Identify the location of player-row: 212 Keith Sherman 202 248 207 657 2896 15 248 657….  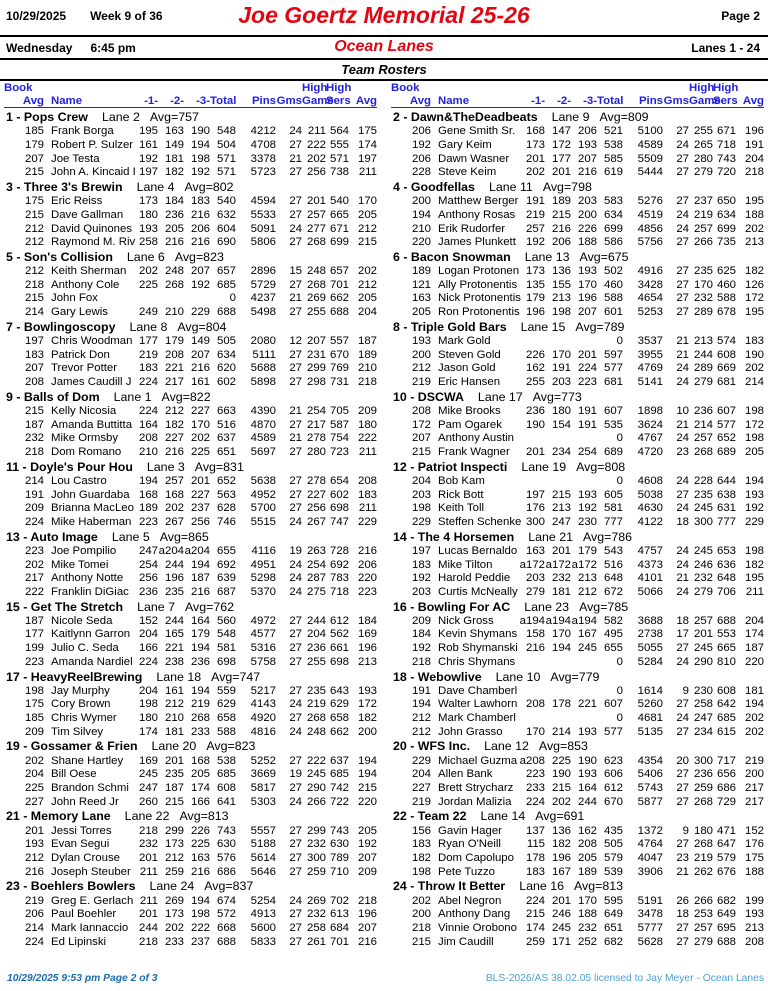
(190, 272).